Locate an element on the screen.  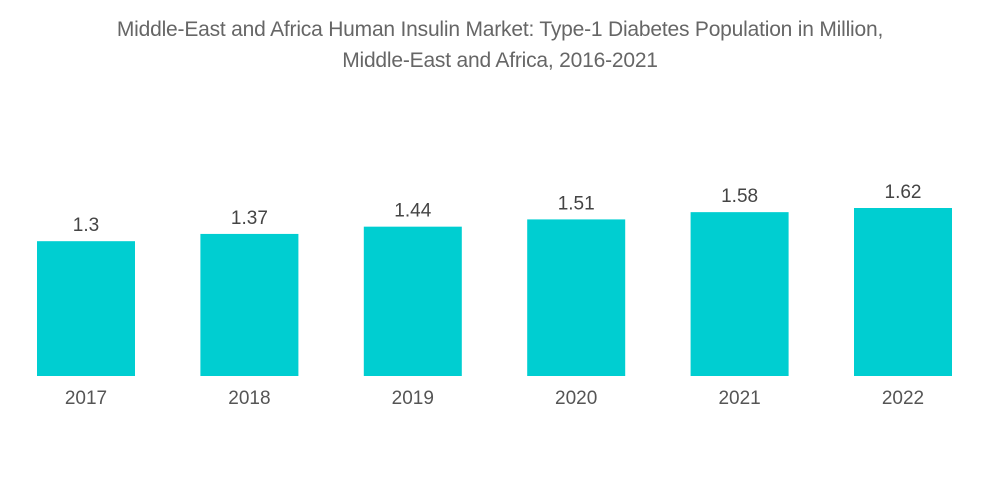
x-tick-2019: 2019 is located at coordinates (413, 398).